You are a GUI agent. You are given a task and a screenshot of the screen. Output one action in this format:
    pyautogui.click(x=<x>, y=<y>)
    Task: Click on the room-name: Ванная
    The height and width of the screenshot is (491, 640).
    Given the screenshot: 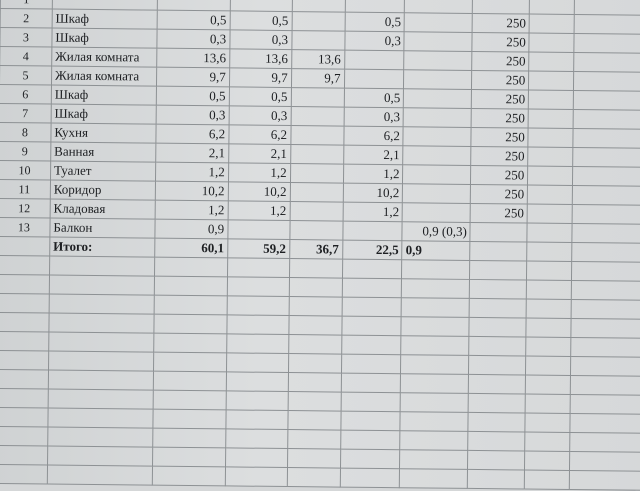 What is the action you would take?
    pyautogui.click(x=103, y=152)
    